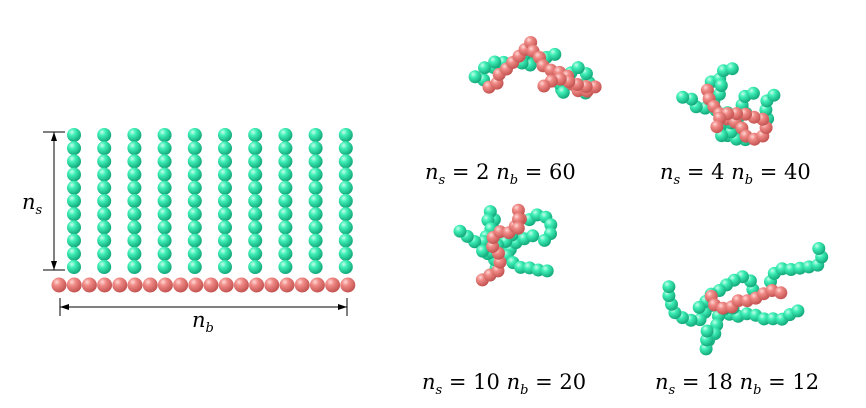  I want to click on caption-panel-1: ns = 2 nb = 60, so click(500, 174).